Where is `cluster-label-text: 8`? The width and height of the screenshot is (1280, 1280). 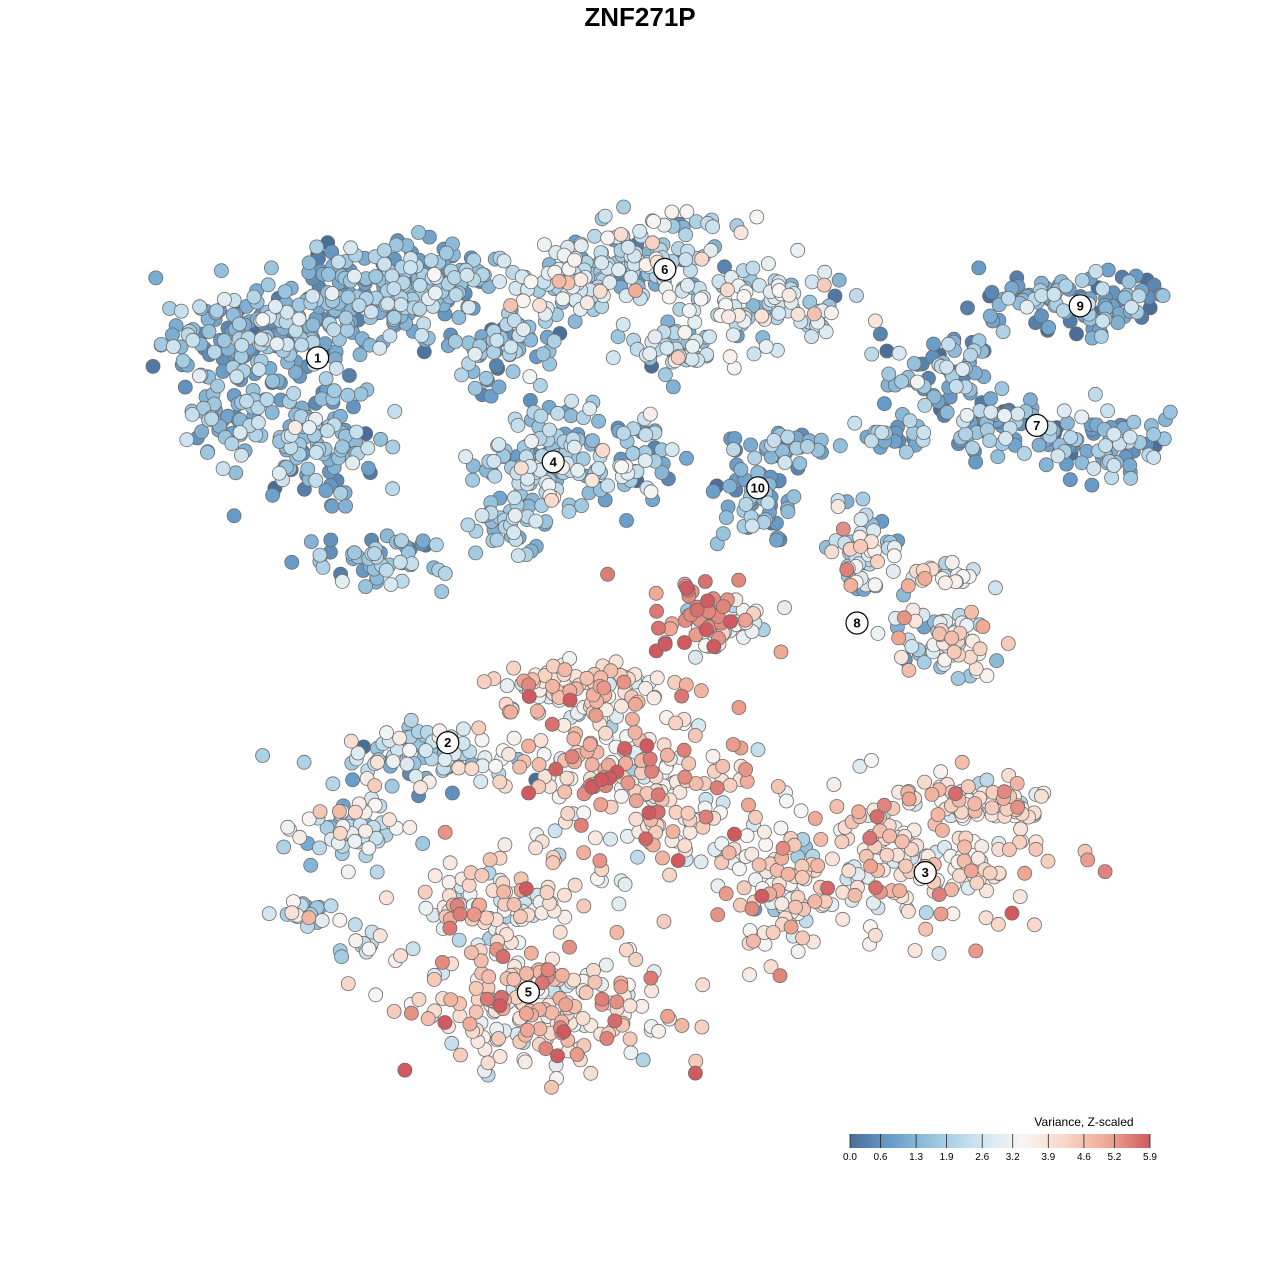
cluster-label-text: 8 is located at coordinates (856, 623).